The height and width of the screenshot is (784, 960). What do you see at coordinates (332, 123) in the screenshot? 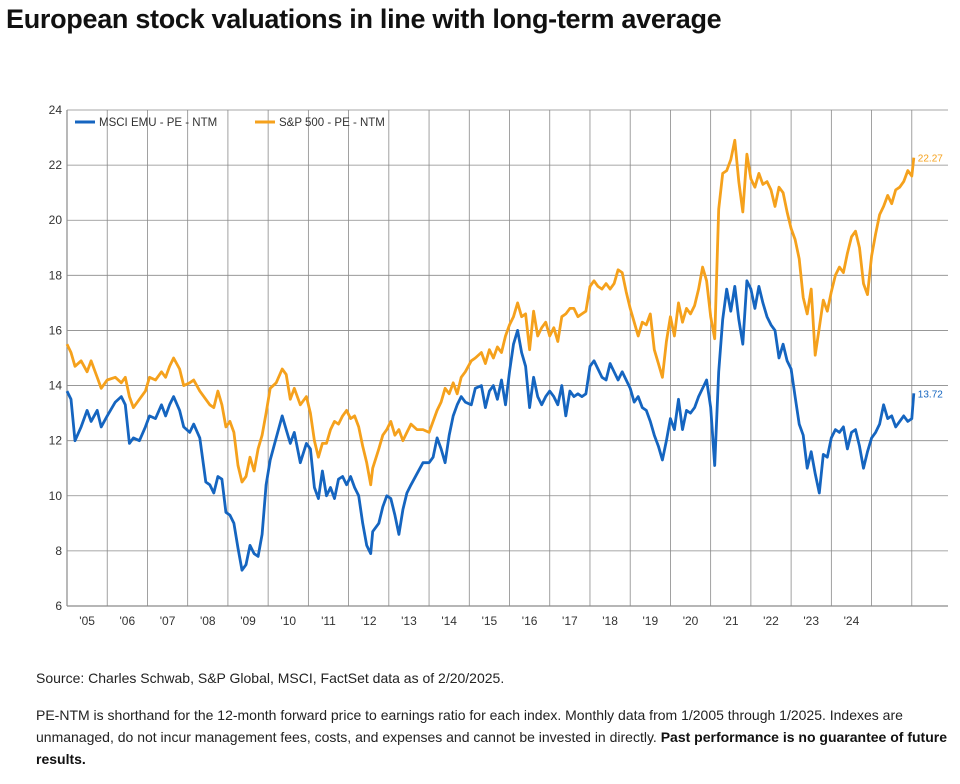
I see `legend-label-sp500: S&P 500 - PE - NTM` at bounding box center [332, 123].